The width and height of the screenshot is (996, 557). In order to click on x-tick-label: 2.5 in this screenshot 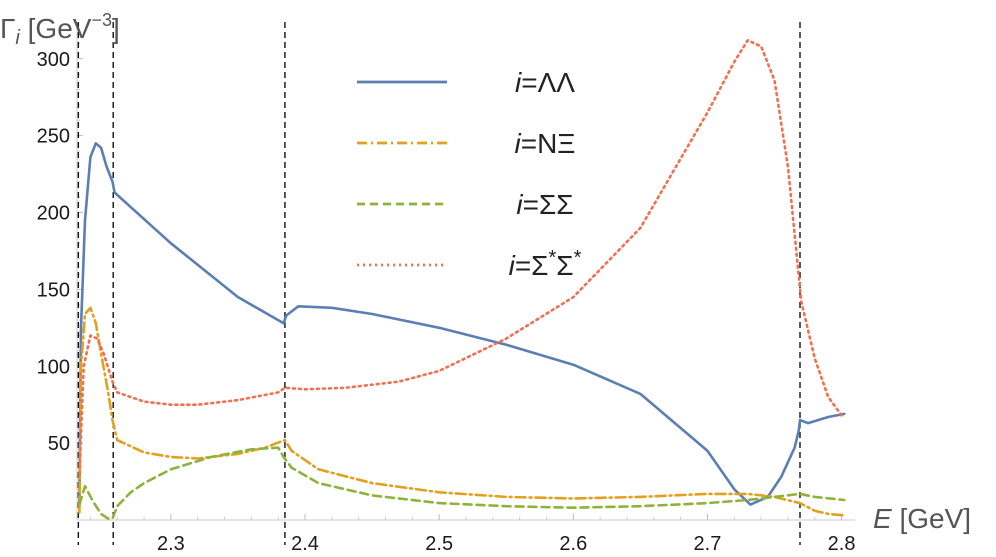, I will do `click(439, 544)`.